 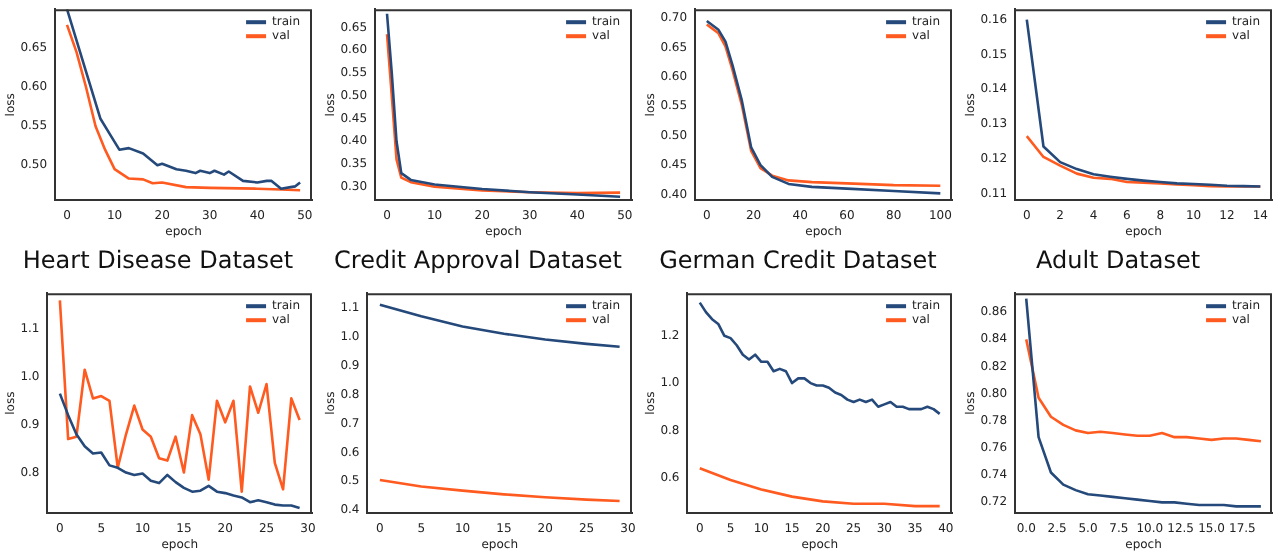 What do you see at coordinates (1118, 259) in the screenshot?
I see `text: Adult Dataset` at bounding box center [1118, 259].